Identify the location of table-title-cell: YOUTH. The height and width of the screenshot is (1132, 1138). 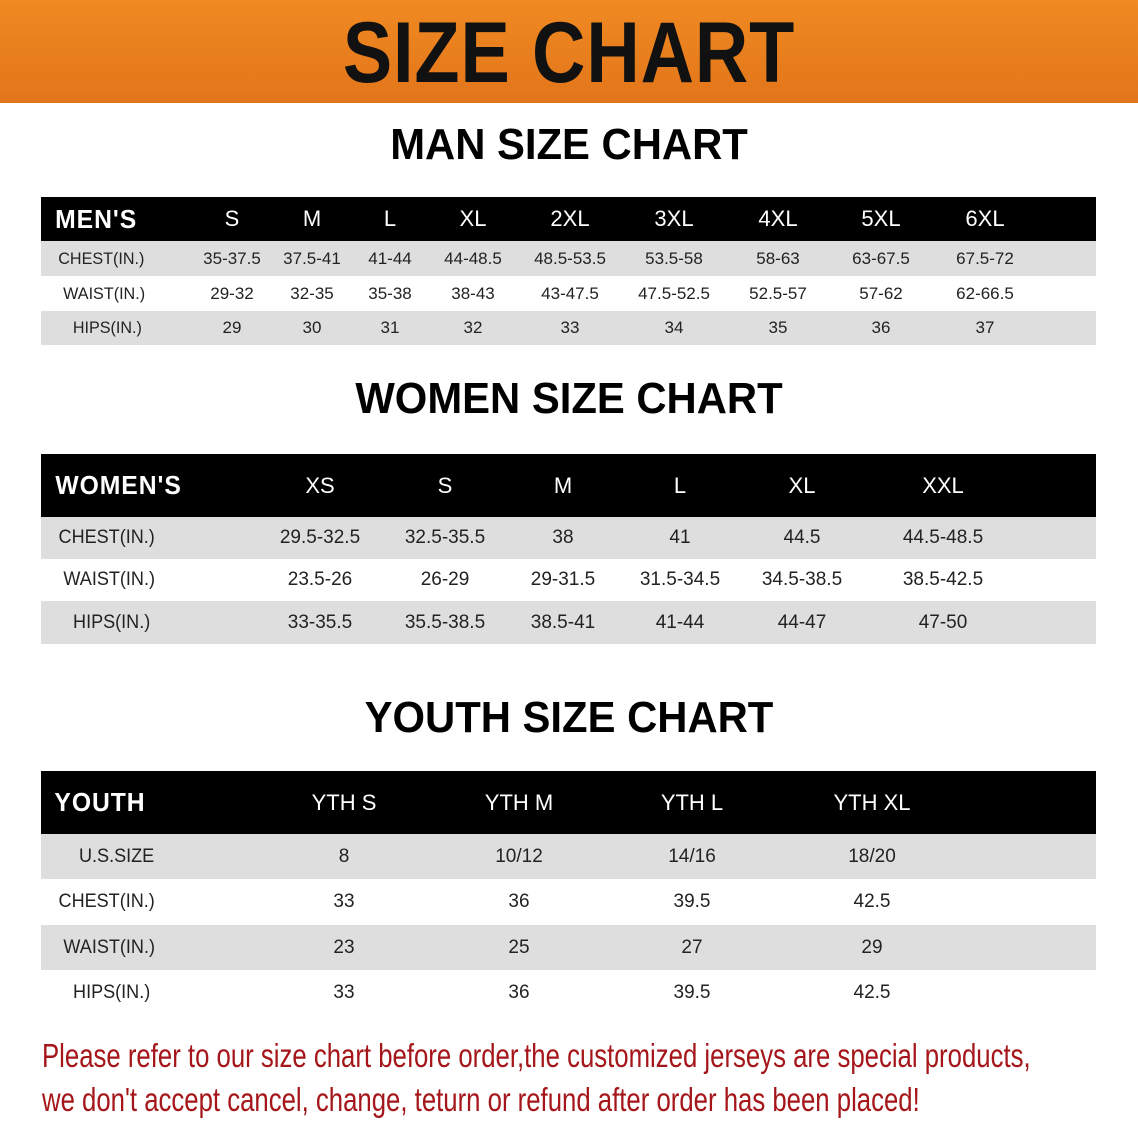
(100, 802).